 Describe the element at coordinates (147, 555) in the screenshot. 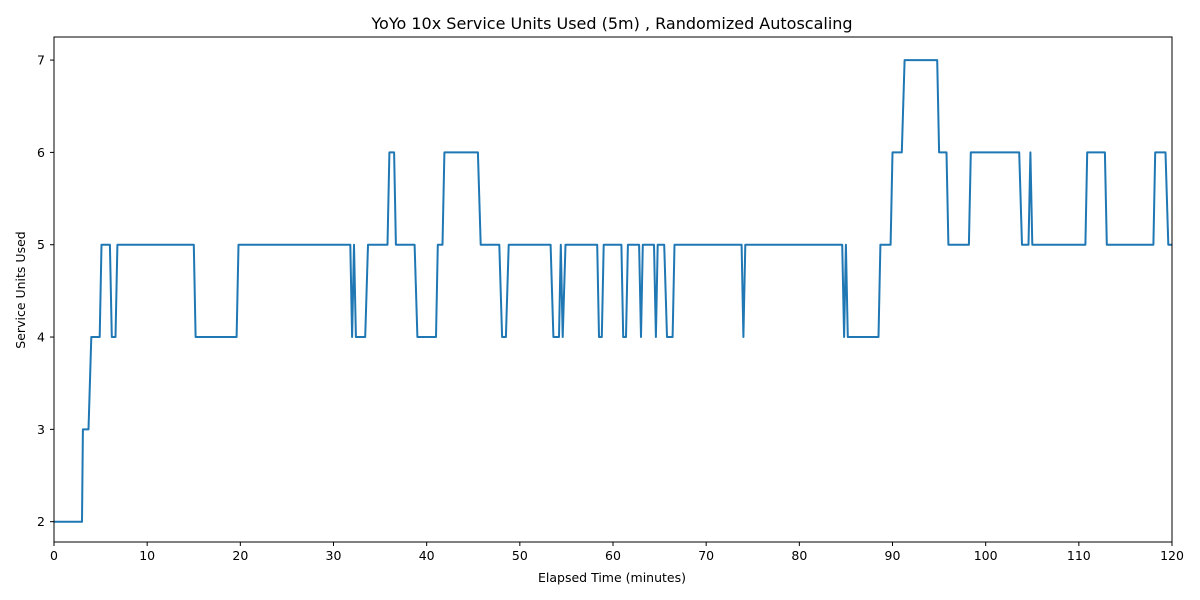

I see `x-tick-label: 10` at that location.